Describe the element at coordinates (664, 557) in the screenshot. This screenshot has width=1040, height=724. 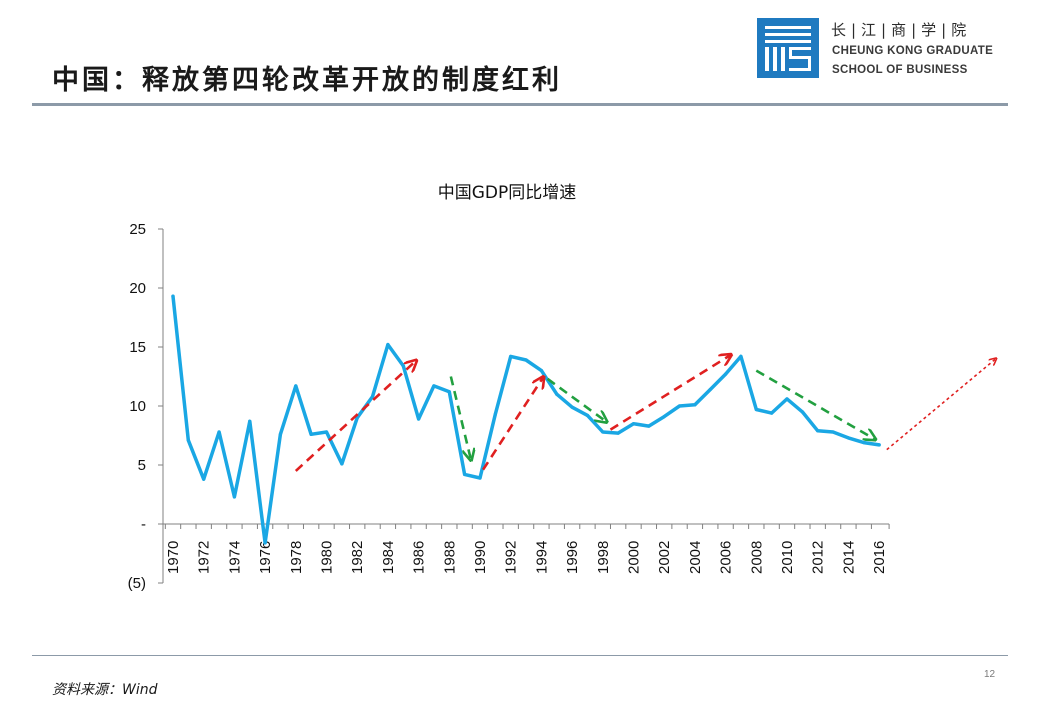
I see `x-tick-label: 2002` at that location.